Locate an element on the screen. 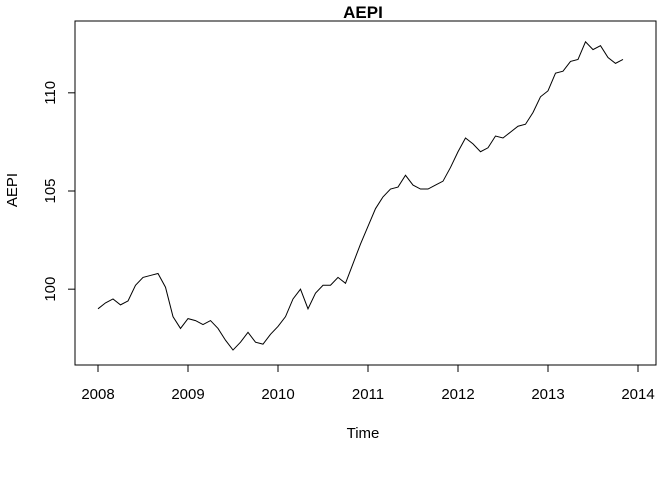 This screenshot has width=672, height=480. y-axis-label: AEPI is located at coordinates (12, 190).